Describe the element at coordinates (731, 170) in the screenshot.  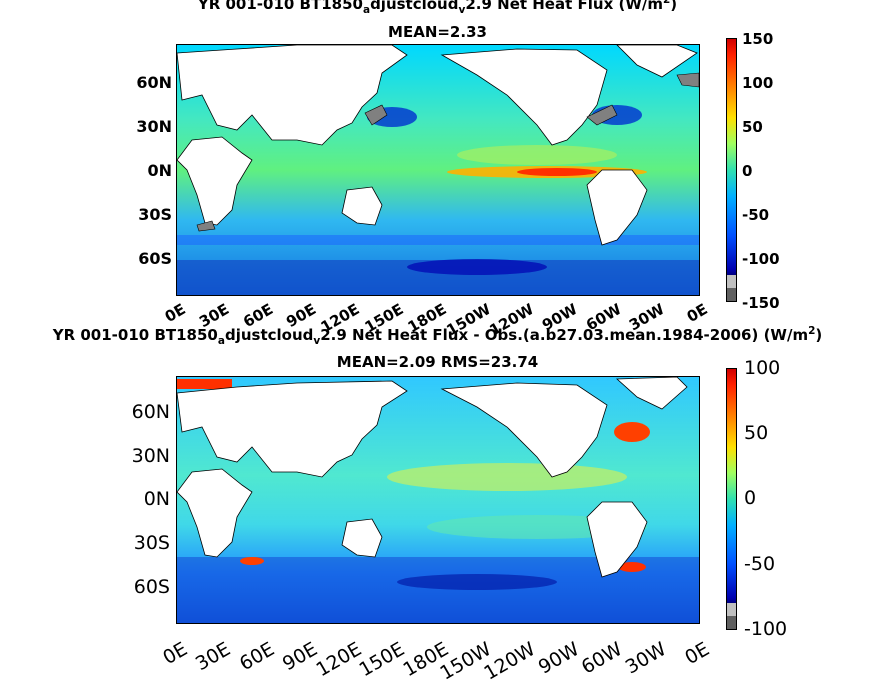
I see `panel1-colorbar` at that location.